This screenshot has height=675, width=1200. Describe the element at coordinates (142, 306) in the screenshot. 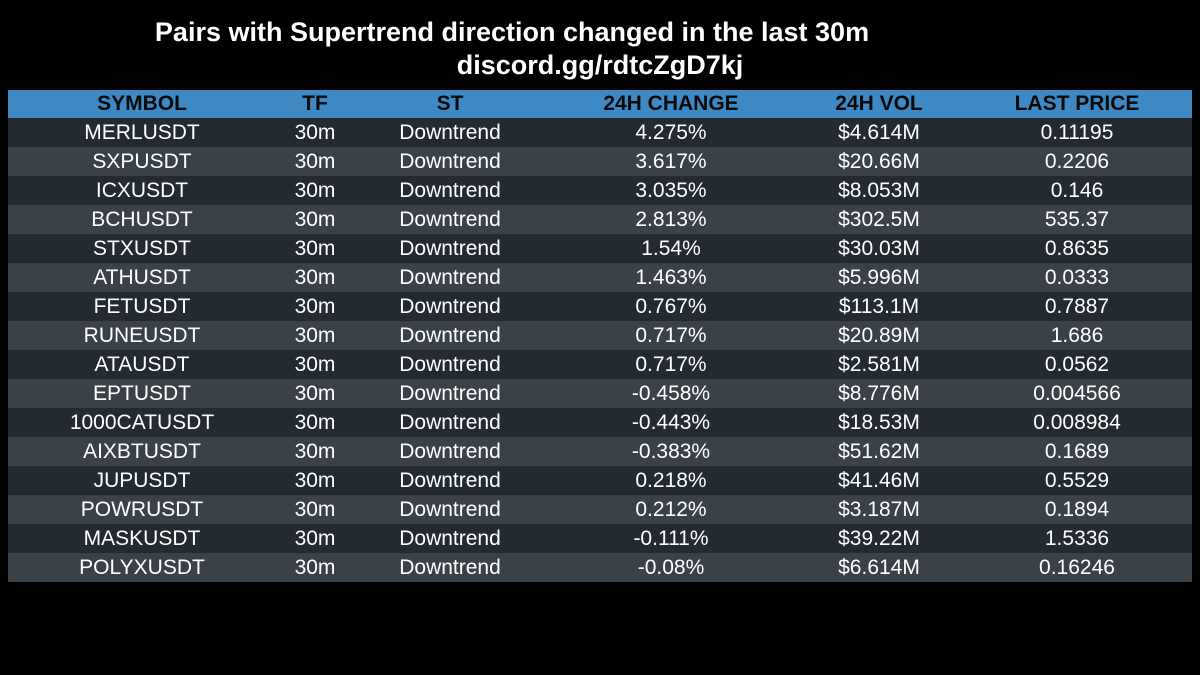

I see `cell-symbol: FETUSDT` at that location.